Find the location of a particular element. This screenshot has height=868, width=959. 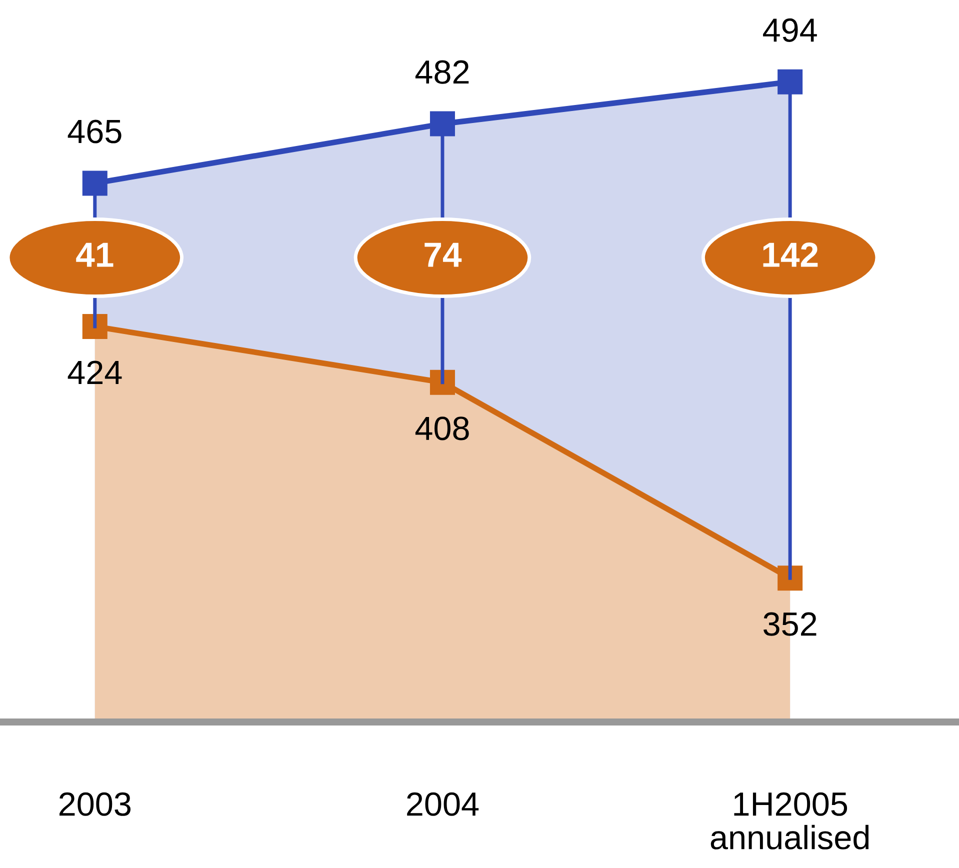

annotation: 142 is located at coordinates (790, 254).